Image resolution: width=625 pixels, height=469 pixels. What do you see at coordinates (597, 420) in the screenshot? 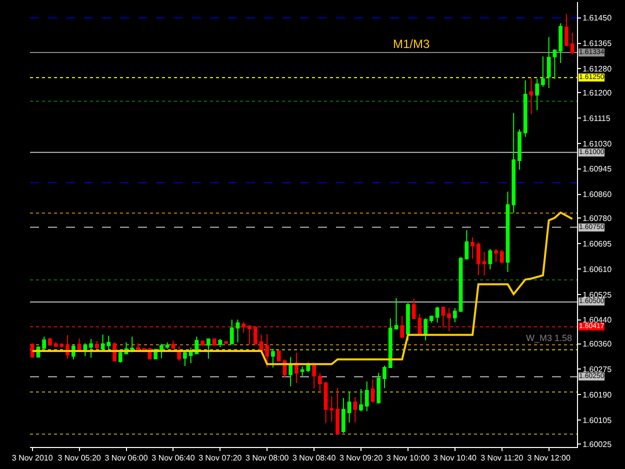
I see `y-tick-label: 1.60105` at bounding box center [597, 420].